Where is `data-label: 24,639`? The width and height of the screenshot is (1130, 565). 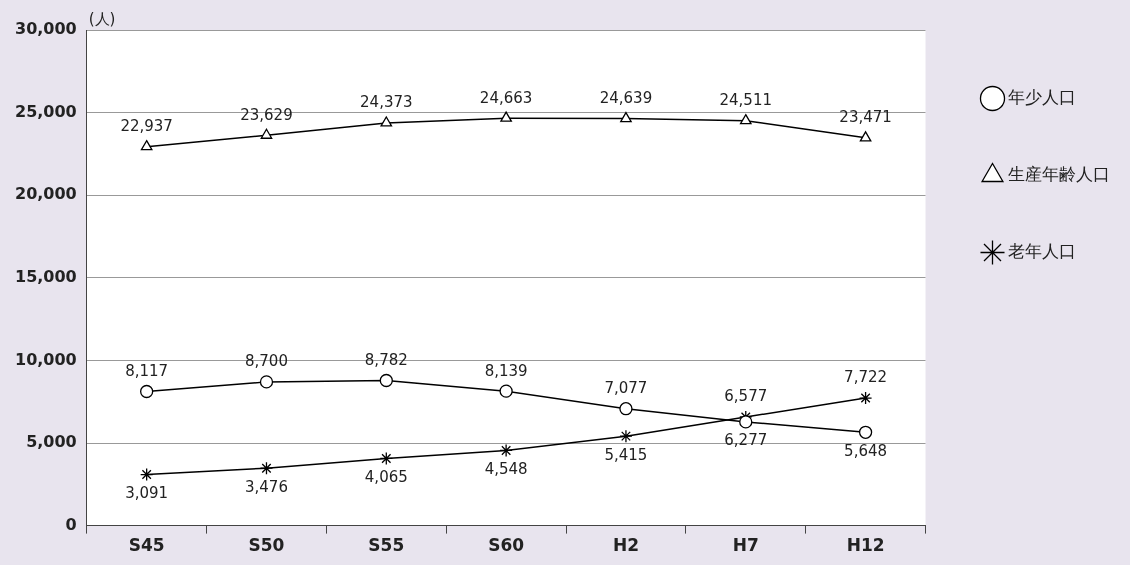
data-label: 24,639 is located at coordinates (626, 97).